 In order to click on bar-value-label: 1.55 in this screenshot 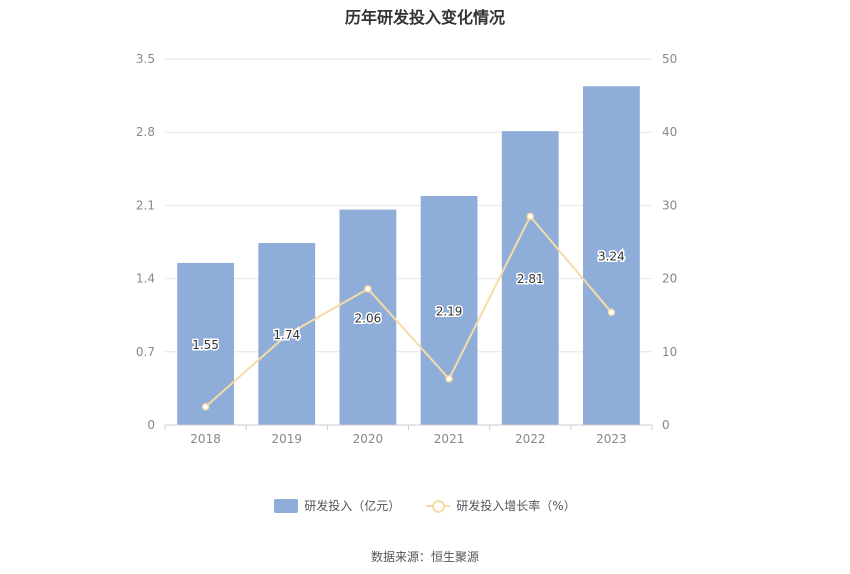, I will do `click(205, 345)`.